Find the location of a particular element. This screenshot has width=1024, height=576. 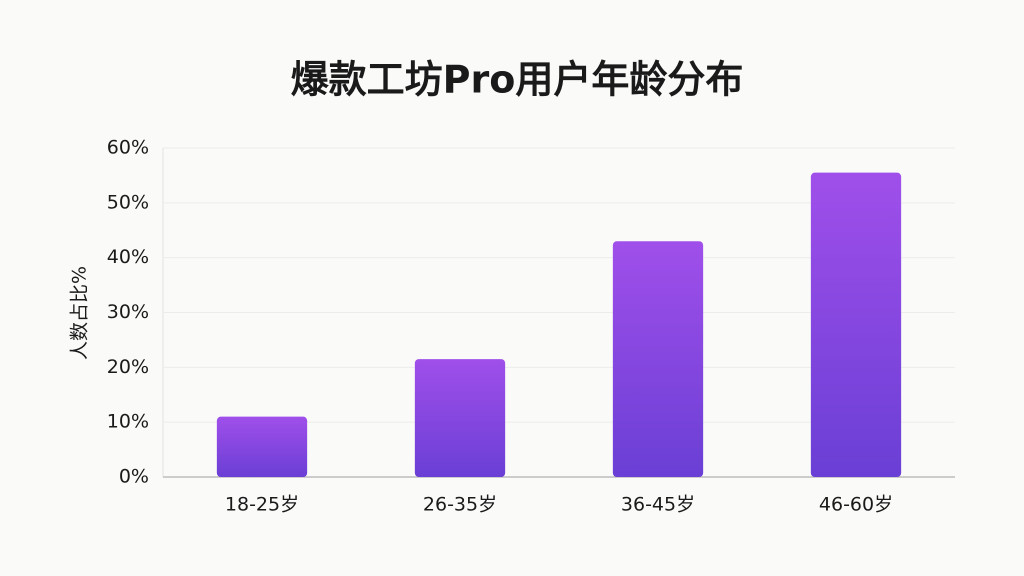

y-axis-label: 人数占比% is located at coordinates (80, 313).